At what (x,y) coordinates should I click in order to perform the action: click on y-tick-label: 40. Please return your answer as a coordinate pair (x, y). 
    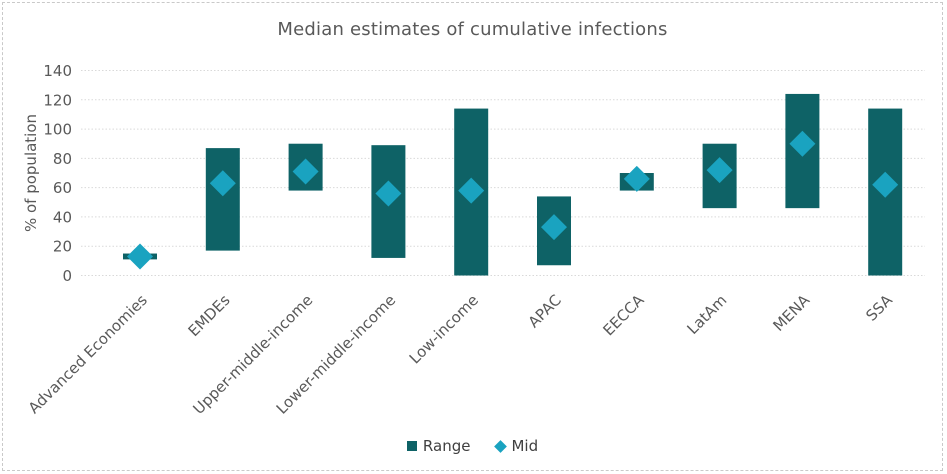
    Looking at the image, I should click on (62, 217).